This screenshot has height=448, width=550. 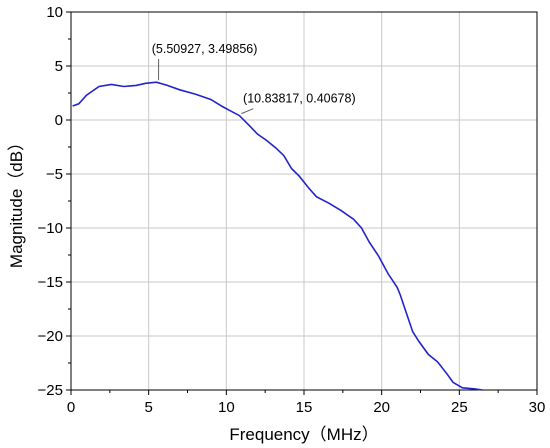 What do you see at coordinates (381, 407) in the screenshot?
I see `x-tick-label: 20` at bounding box center [381, 407].